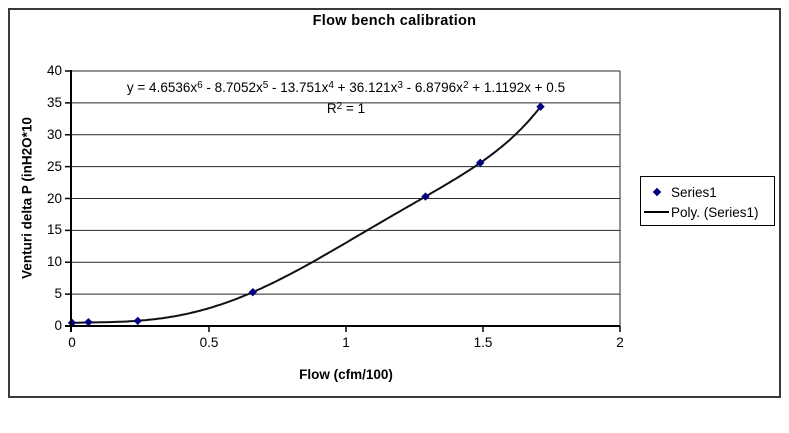 This screenshot has height=433, width=789. I want to click on y-tick-label: 20, so click(54, 198).